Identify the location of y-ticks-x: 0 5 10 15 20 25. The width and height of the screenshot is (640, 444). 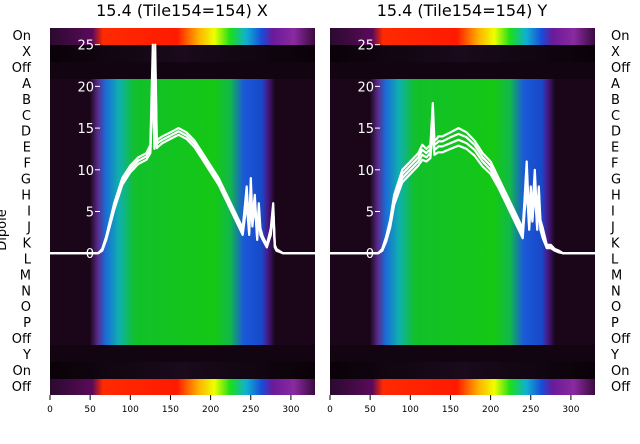
(88, 150).